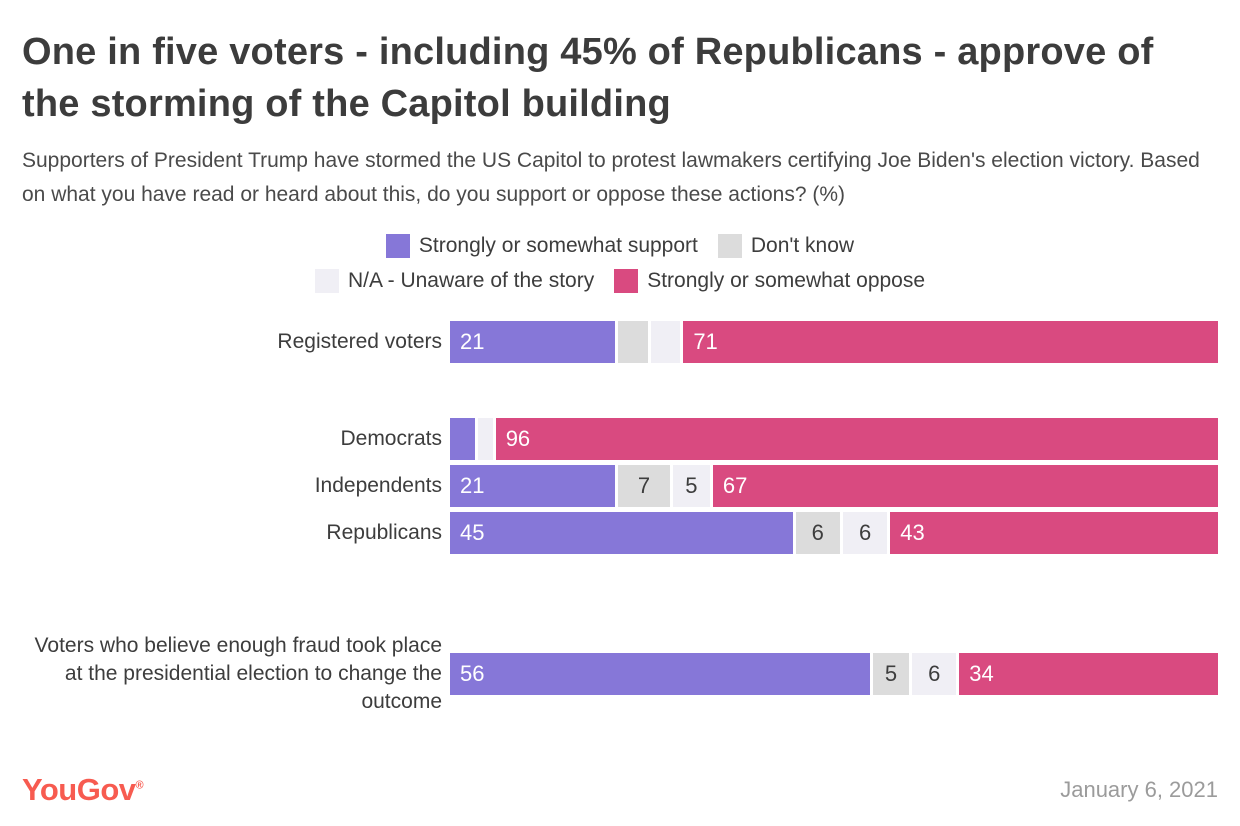 The width and height of the screenshot is (1240, 826). I want to click on category-label: Registered voters, so click(359, 341).